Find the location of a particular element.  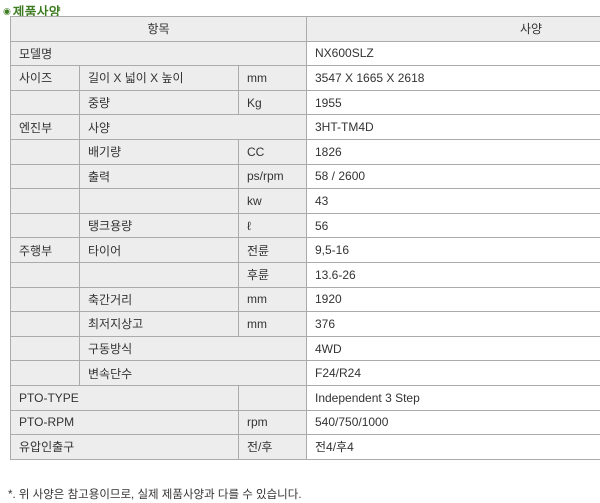

label-cell: 축간거리 is located at coordinates (159, 299).